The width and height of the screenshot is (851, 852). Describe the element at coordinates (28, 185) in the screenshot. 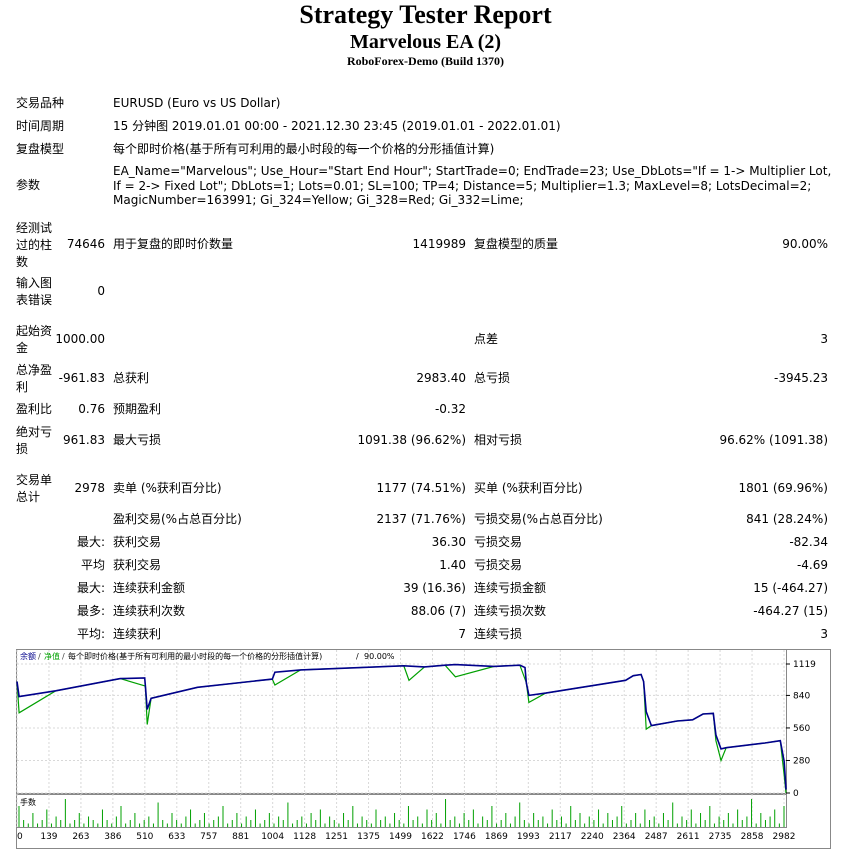

I see `params-label: 参数` at that location.